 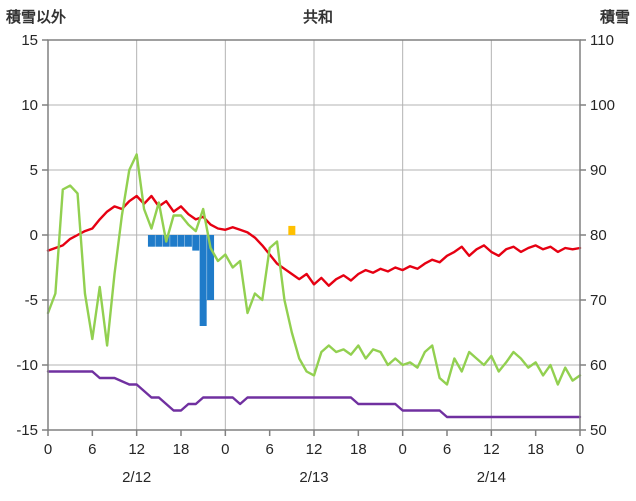 What do you see at coordinates (34, 170) in the screenshot?
I see `left-tick-label: 5` at bounding box center [34, 170].